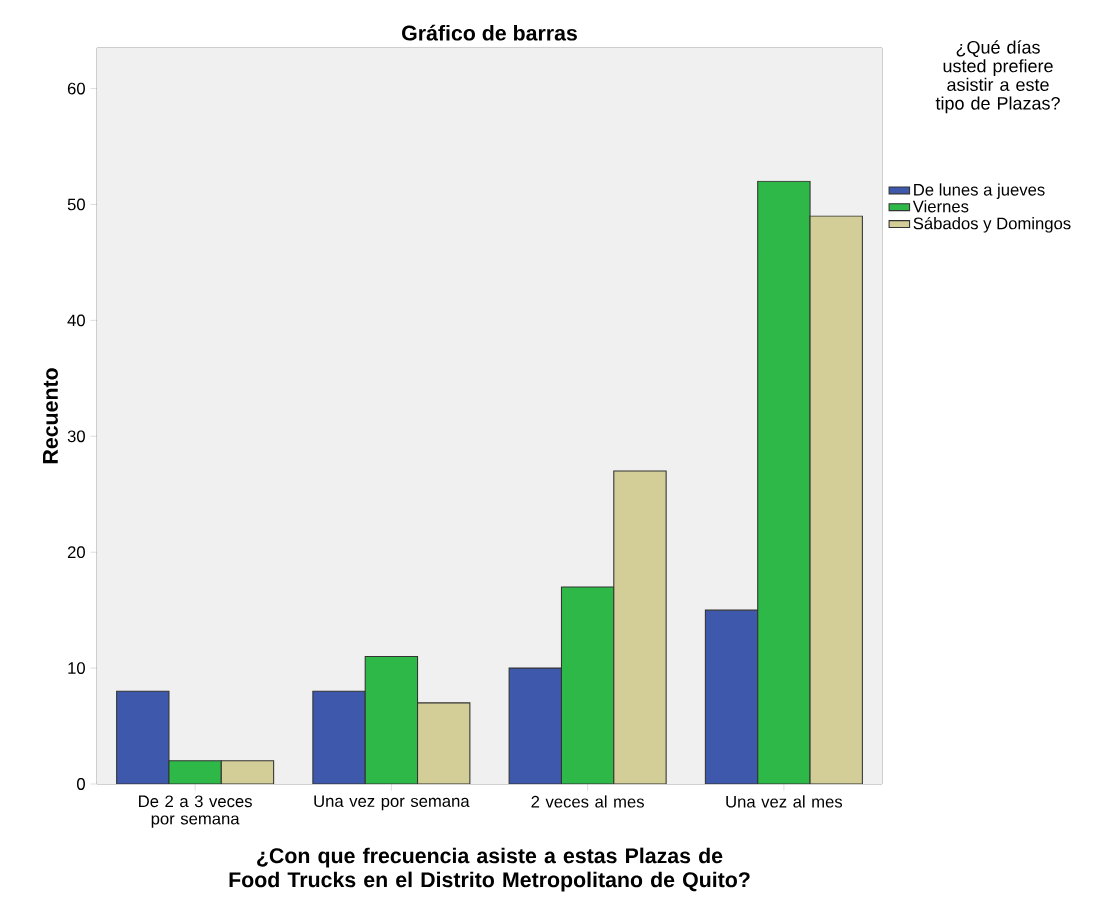  Describe the element at coordinates (489, 32) in the screenshot. I see `chart-title: Gráfico de barras` at that location.